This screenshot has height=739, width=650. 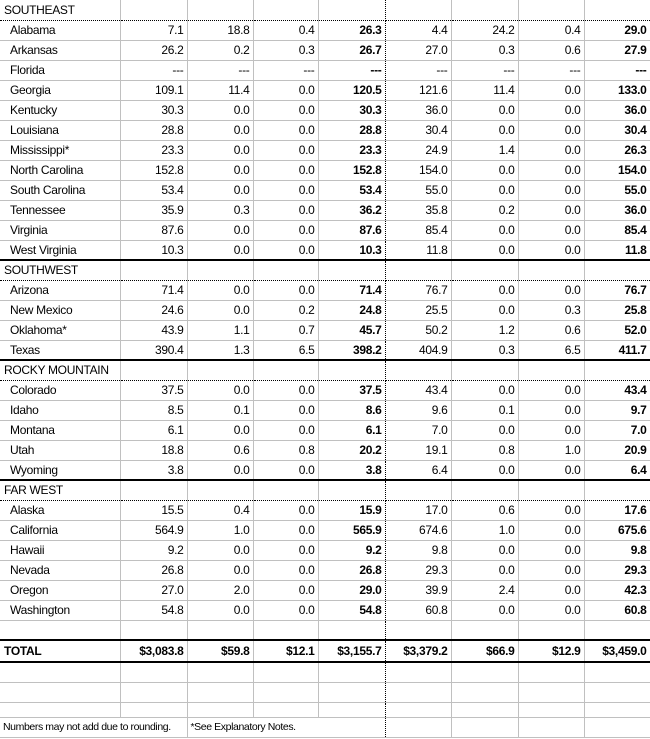 What do you see at coordinates (352, 210) in the screenshot?
I see `value-cell: 36.2` at bounding box center [352, 210].